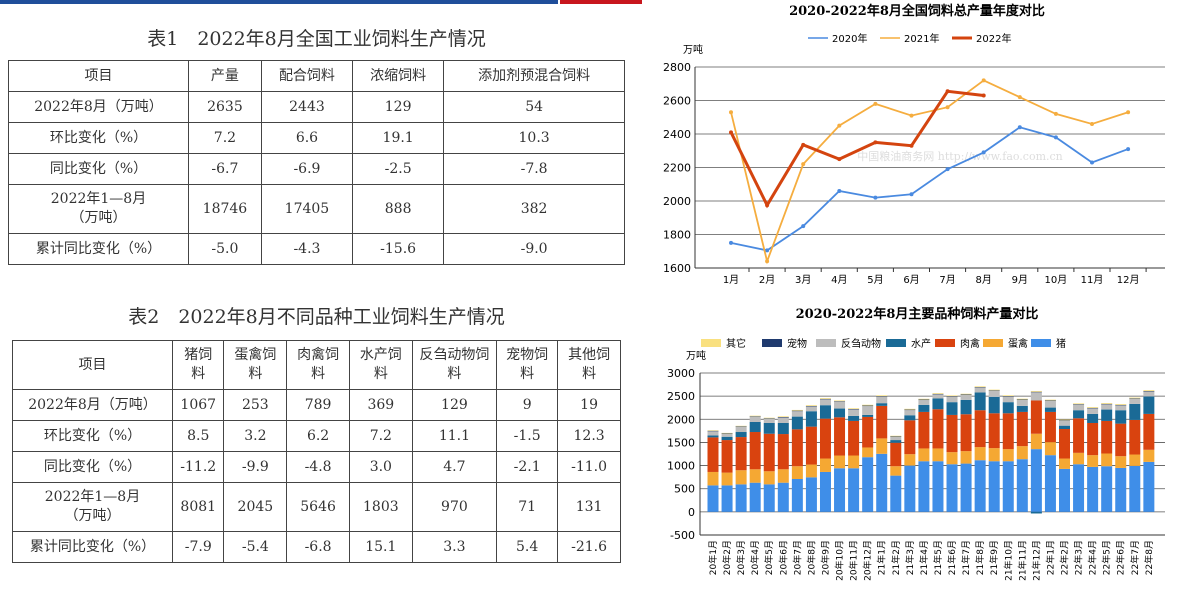  Describe the element at coordinates (970, 343) in the screenshot. I see `legend-label: 肉禽` at that location.